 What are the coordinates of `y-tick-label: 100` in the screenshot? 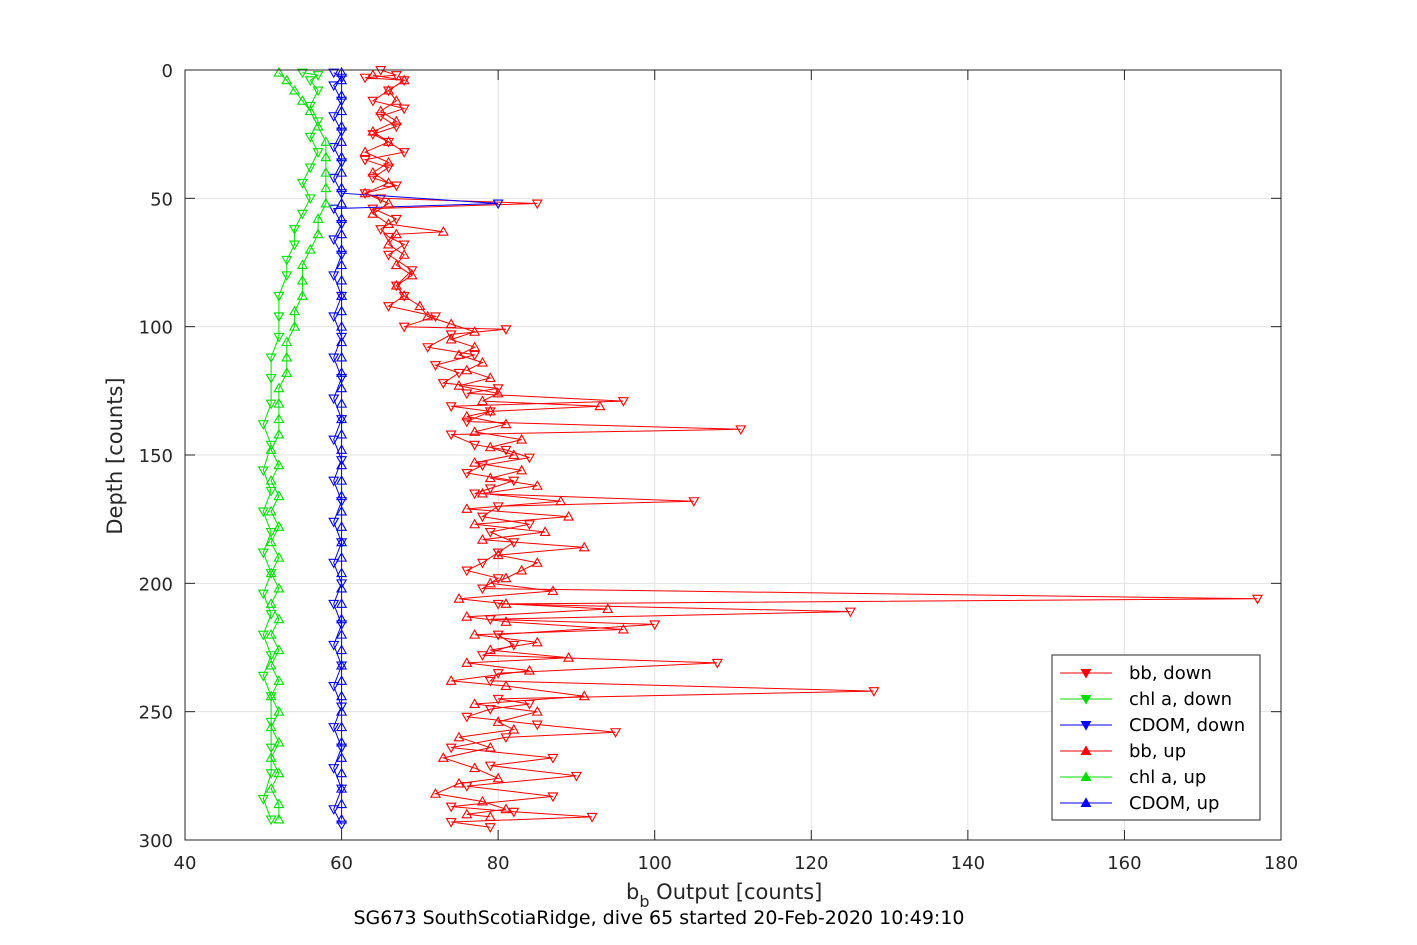 It's located at (156, 328).